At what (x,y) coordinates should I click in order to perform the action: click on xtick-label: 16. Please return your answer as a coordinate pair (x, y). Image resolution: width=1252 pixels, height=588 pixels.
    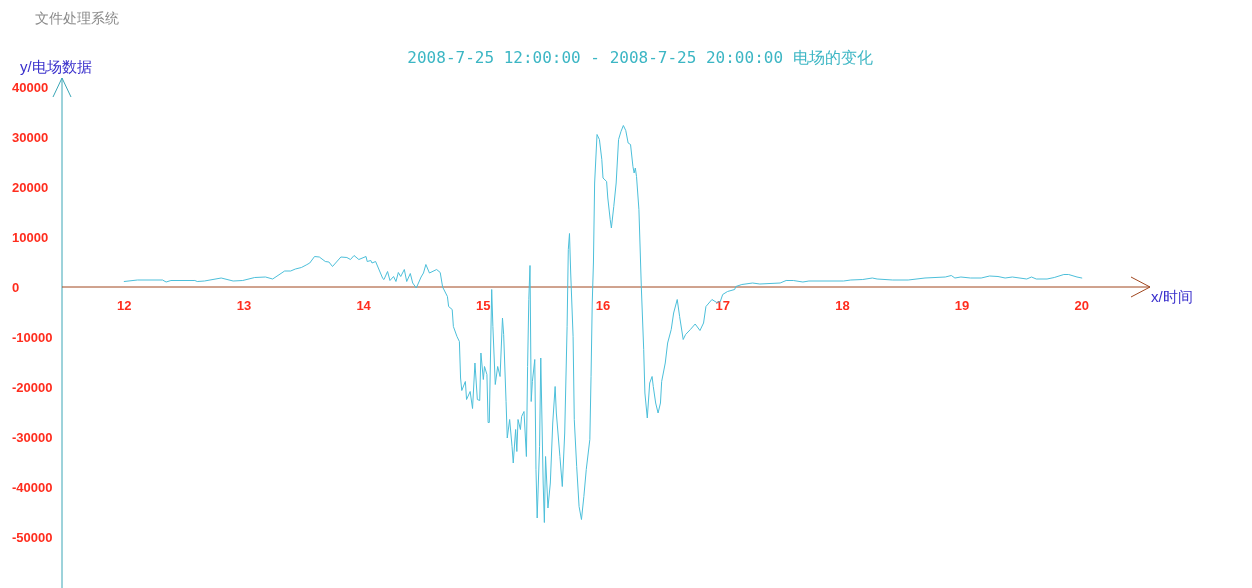
    Looking at the image, I should click on (603, 305).